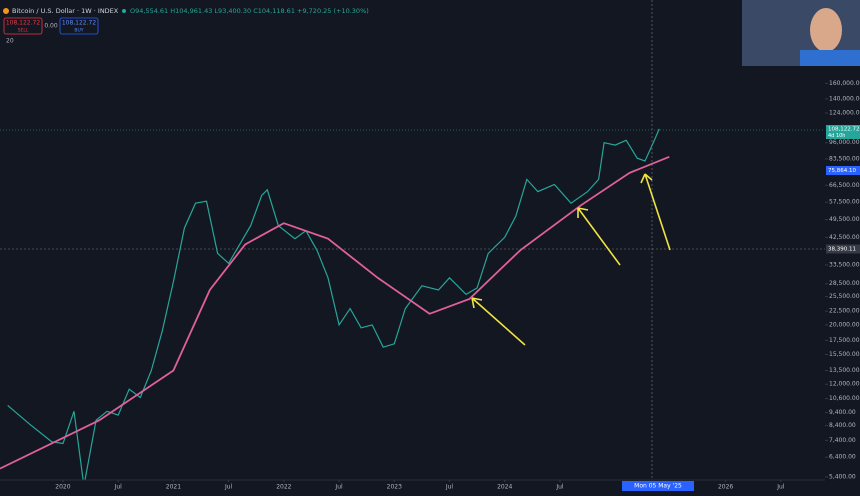 The width and height of the screenshot is (860, 496). I want to click on y-tick-label: 22,500.00, so click(844, 311).